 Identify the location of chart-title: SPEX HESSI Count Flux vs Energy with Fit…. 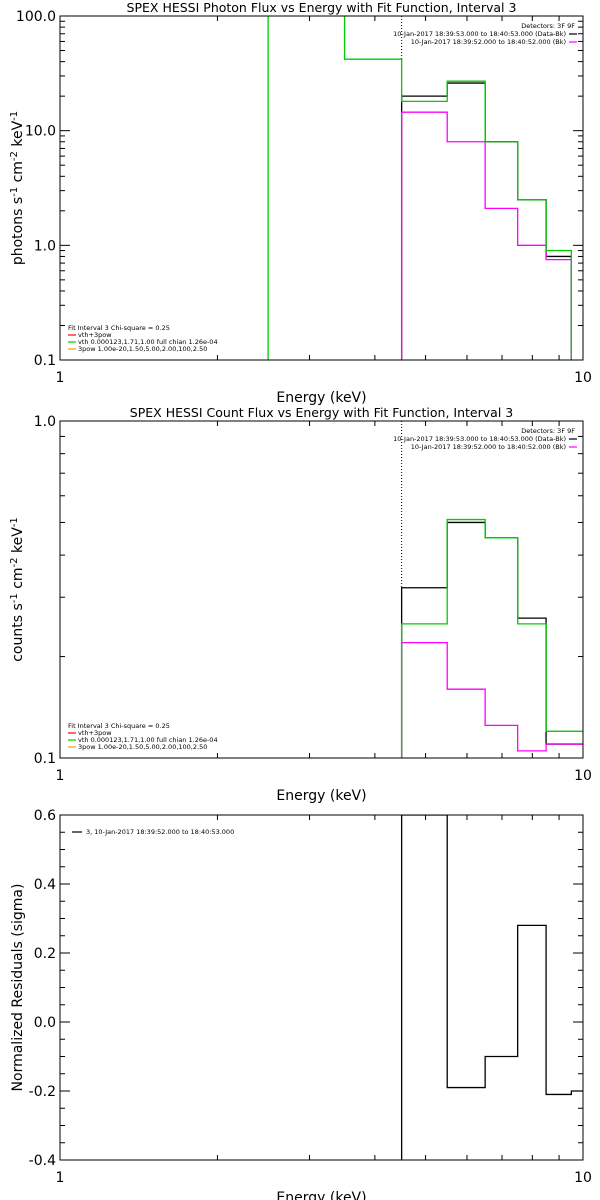
(321, 412).